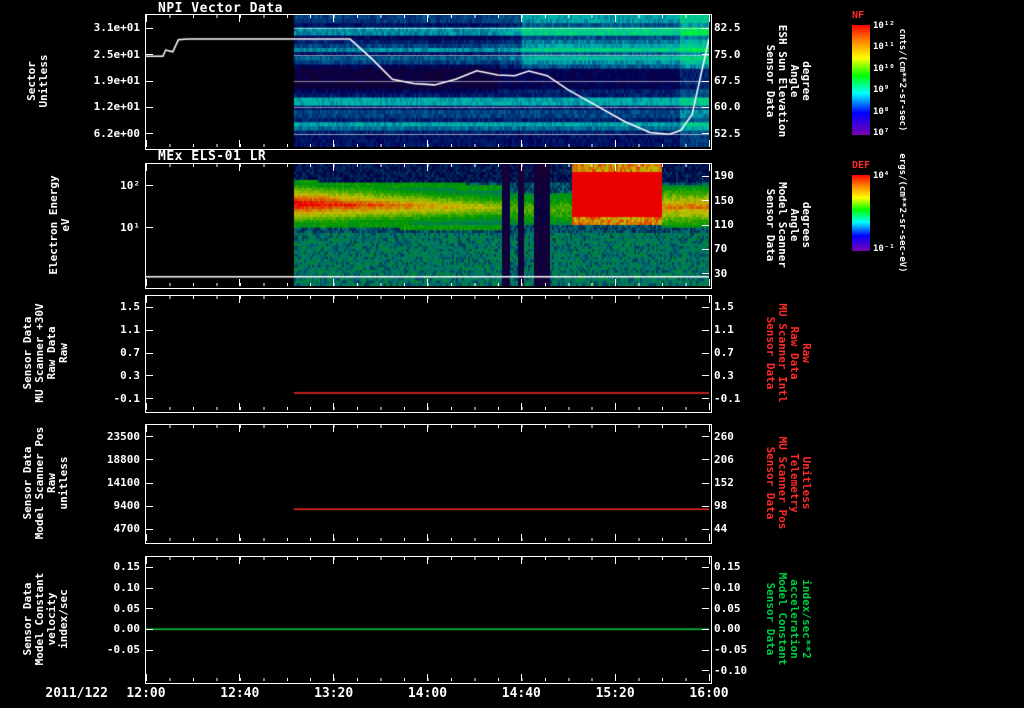 Image resolution: width=1024 pixels, height=708 pixels. What do you see at coordinates (724, 330) in the screenshot?
I see `y-tick-label-right: 1.1` at bounding box center [724, 330].